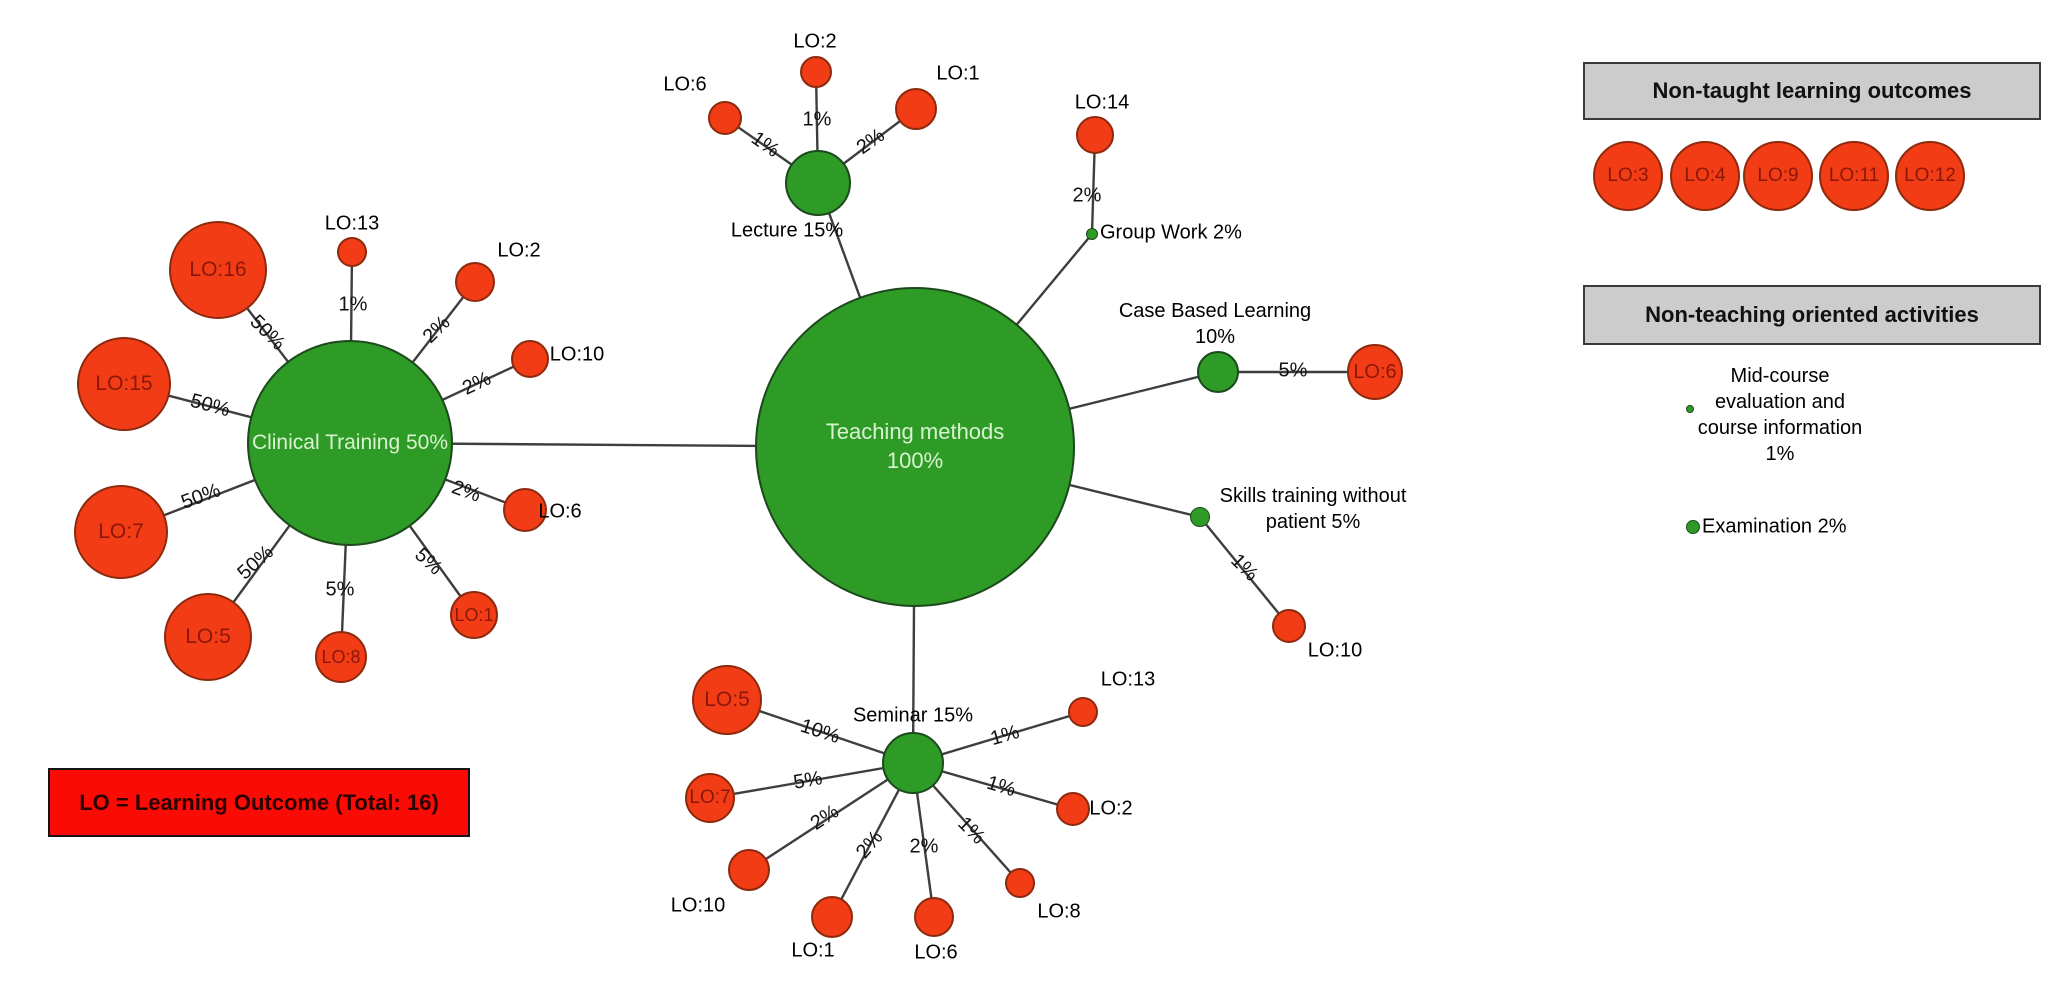 The width and height of the screenshot is (2059, 1001). Describe the element at coordinates (698, 905) in the screenshot. I see `seminar-lo10-label: LO:10` at that location.